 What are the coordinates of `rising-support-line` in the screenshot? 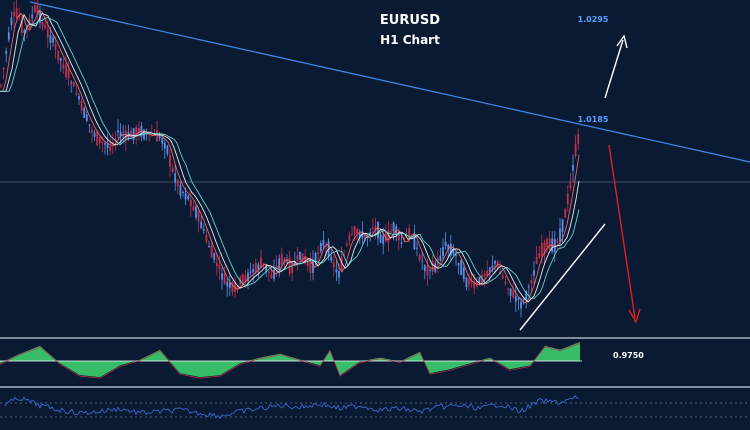 It's located at (562, 277).